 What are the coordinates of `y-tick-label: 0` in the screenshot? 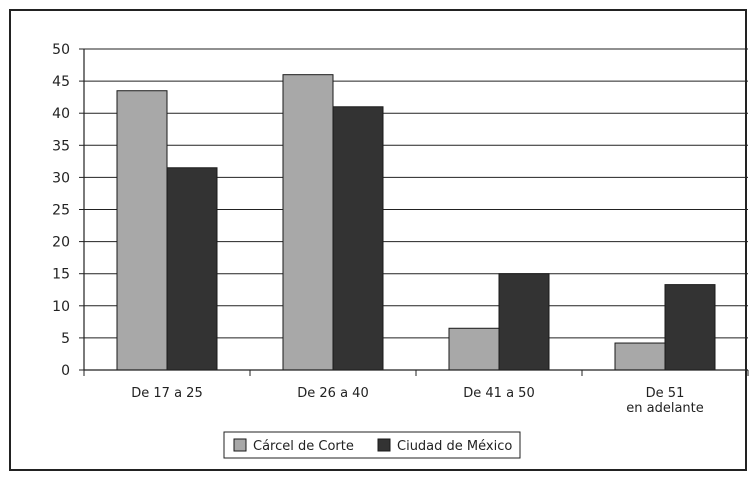 It's located at (65, 371).